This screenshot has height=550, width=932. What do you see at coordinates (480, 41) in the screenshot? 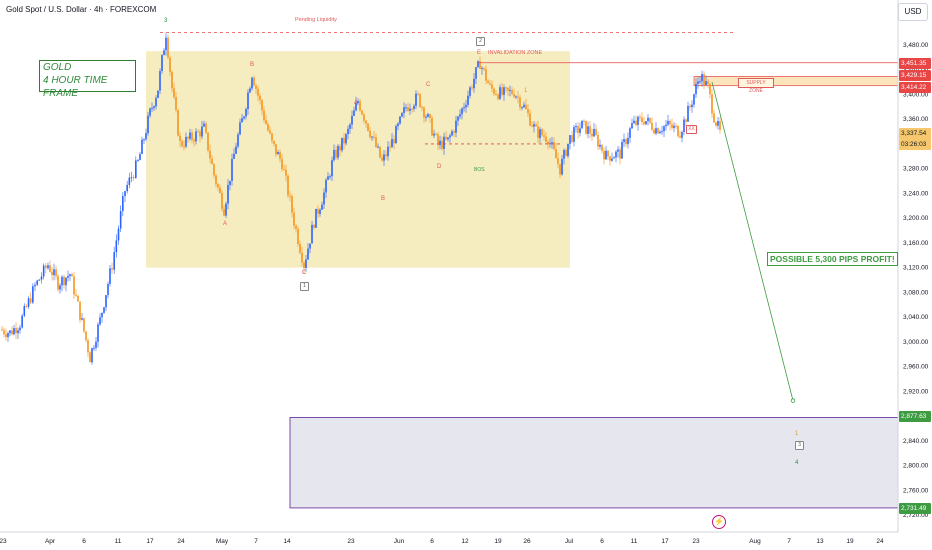
I see `wave-badge-2: 2` at bounding box center [480, 41].